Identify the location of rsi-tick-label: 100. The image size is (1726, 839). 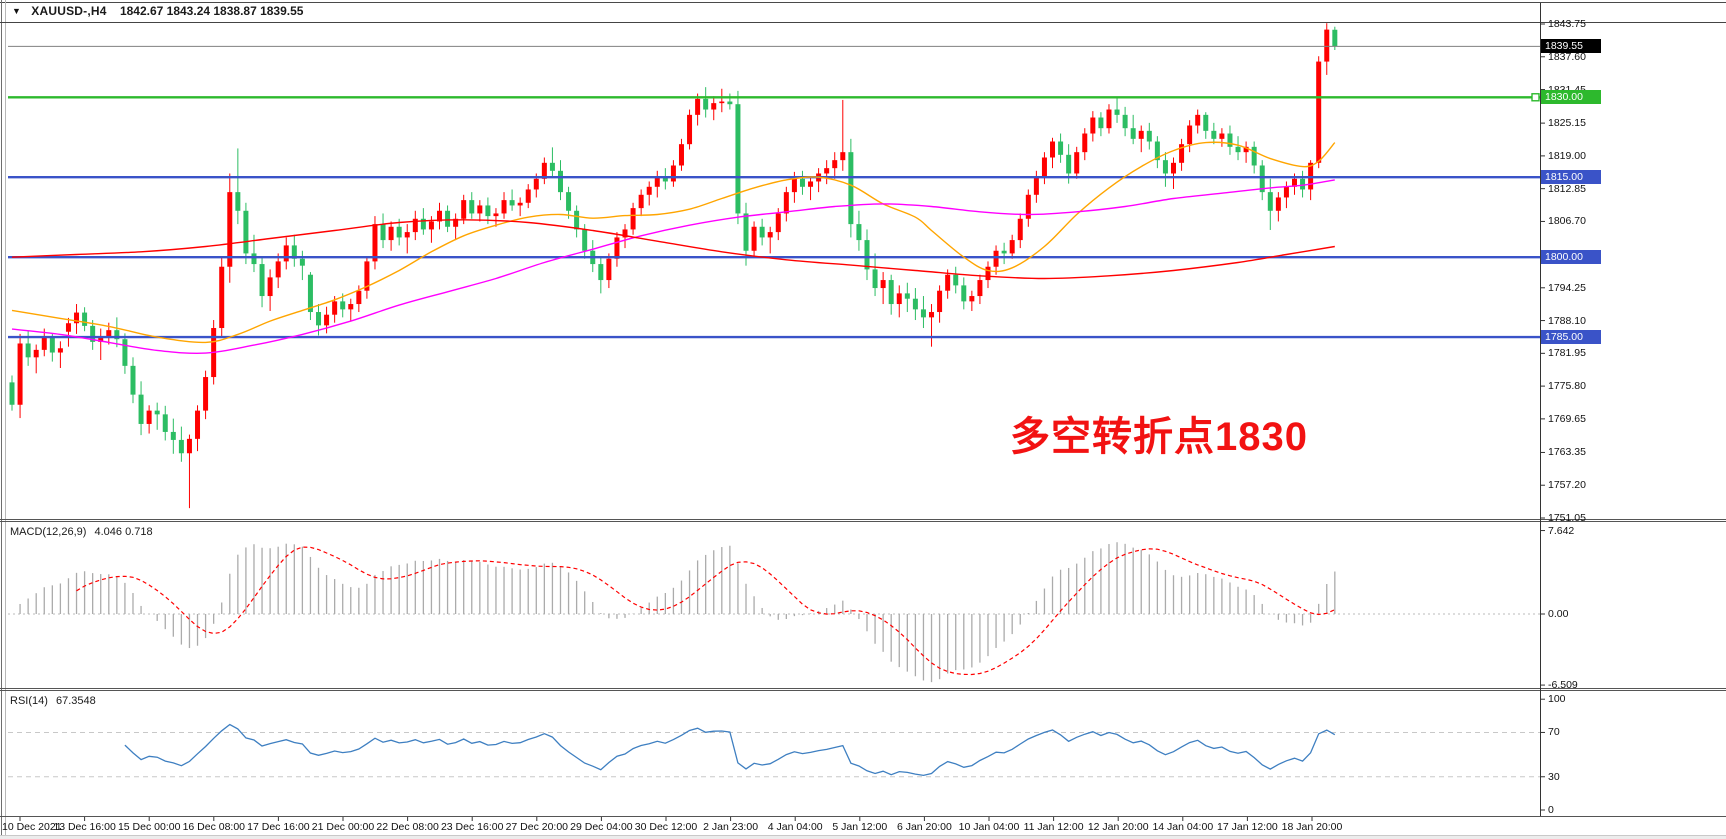
(1557, 699).